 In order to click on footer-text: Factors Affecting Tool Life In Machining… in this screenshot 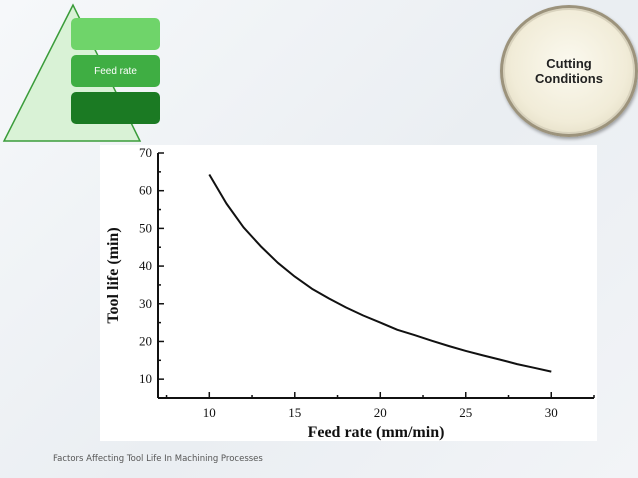, I will do `click(158, 459)`.